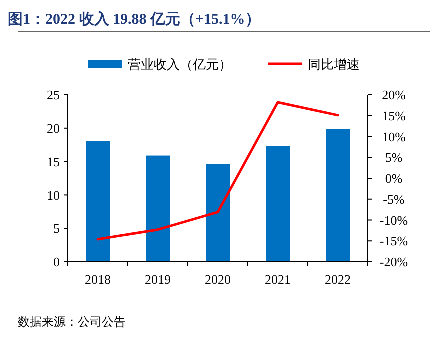  I want to click on y2-tick-label: 5%, so click(394, 158).